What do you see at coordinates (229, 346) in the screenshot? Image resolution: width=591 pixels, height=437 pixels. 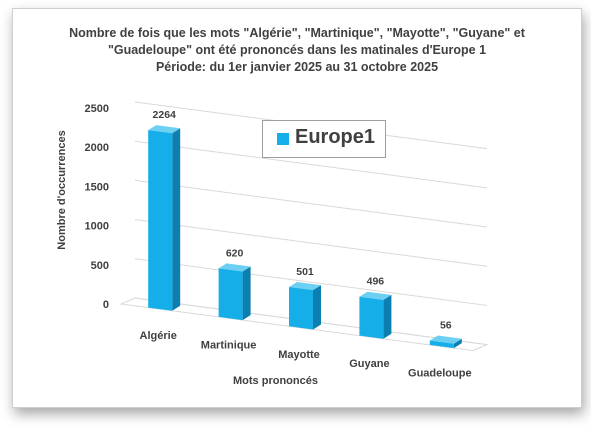 I see `x-tick-label: Martinique` at bounding box center [229, 346].